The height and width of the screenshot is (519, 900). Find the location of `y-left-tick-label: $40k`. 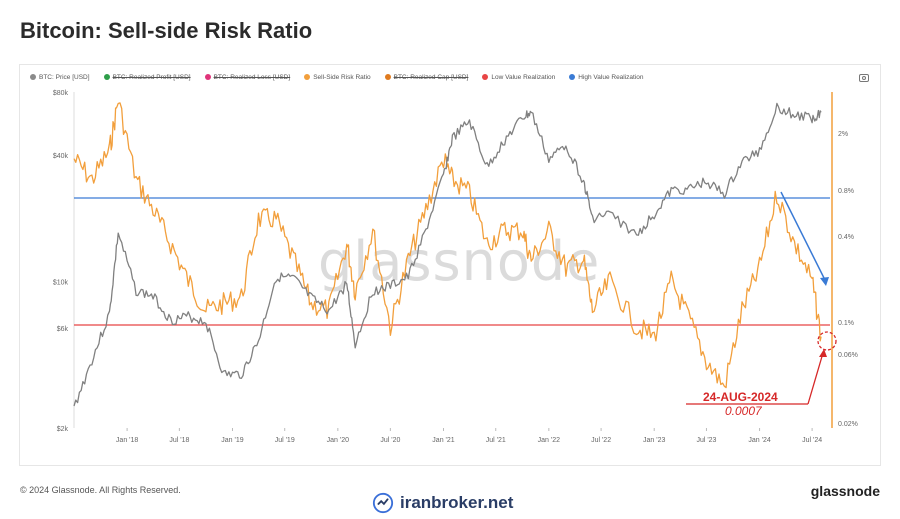

y-left-tick-label: $40k is located at coordinates (61, 156).